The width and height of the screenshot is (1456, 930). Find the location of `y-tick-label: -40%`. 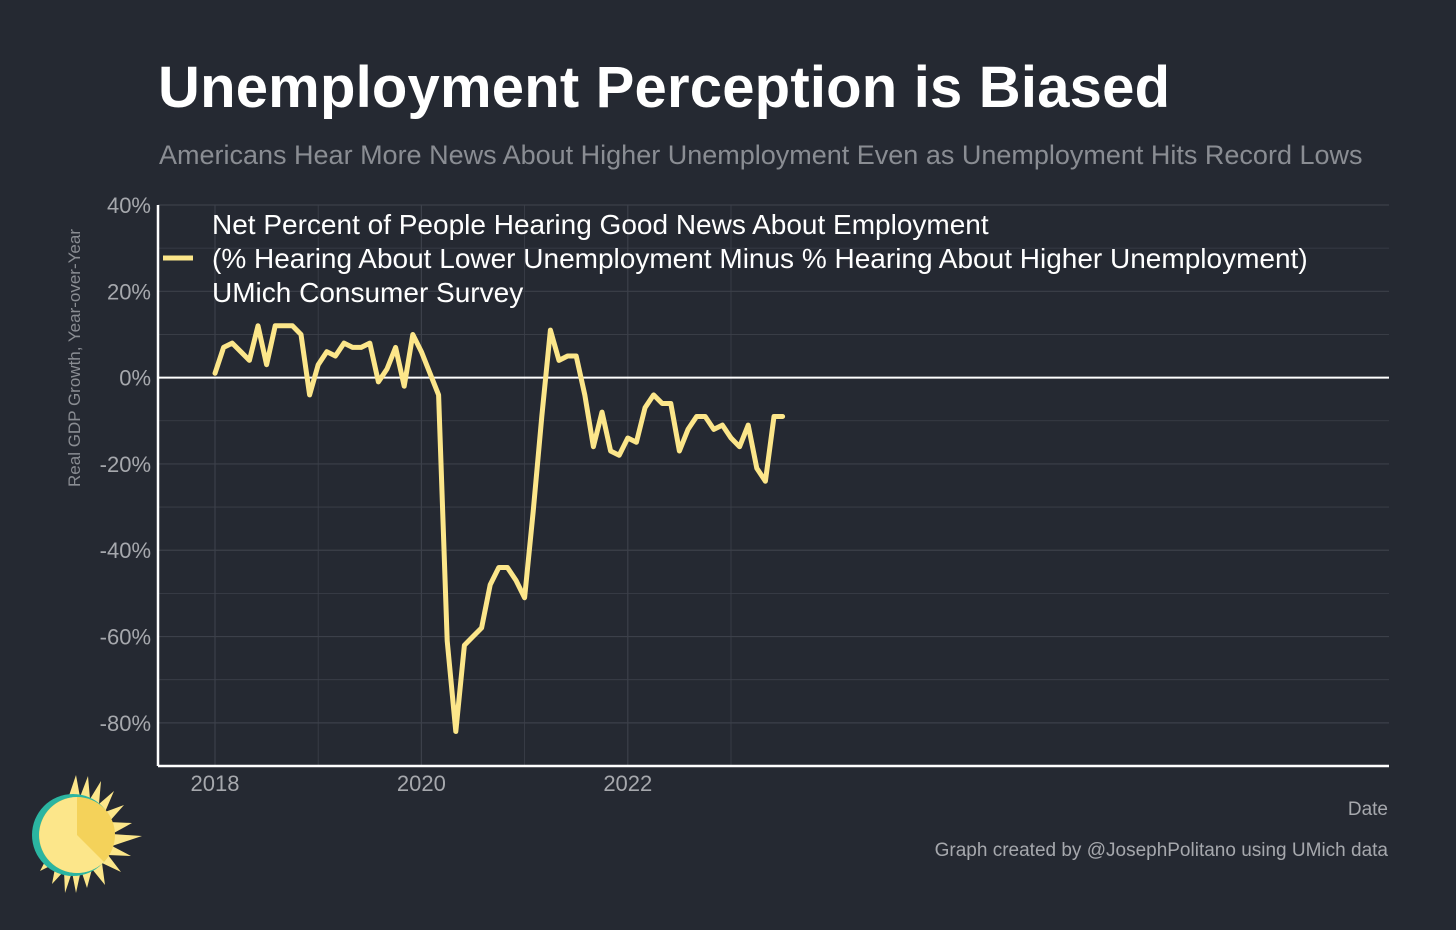

y-tick-label: -40% is located at coordinates (125, 550).